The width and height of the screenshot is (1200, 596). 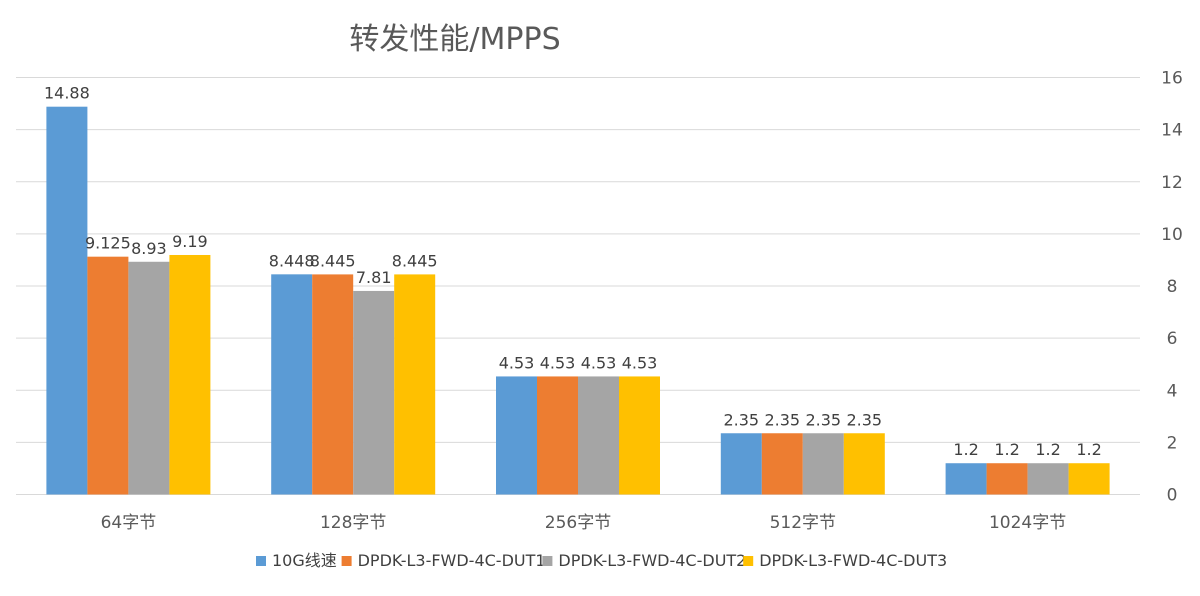 I want to click on data-label: 7.81, so click(x=374, y=277).